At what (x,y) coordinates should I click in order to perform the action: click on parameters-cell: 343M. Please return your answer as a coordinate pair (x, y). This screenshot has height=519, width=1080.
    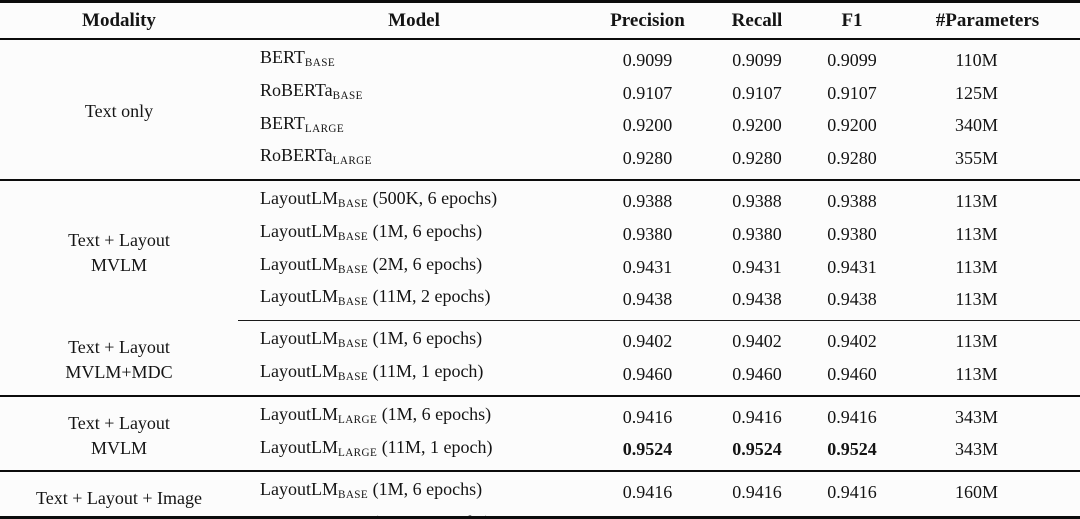
    Looking at the image, I should click on (987, 414).